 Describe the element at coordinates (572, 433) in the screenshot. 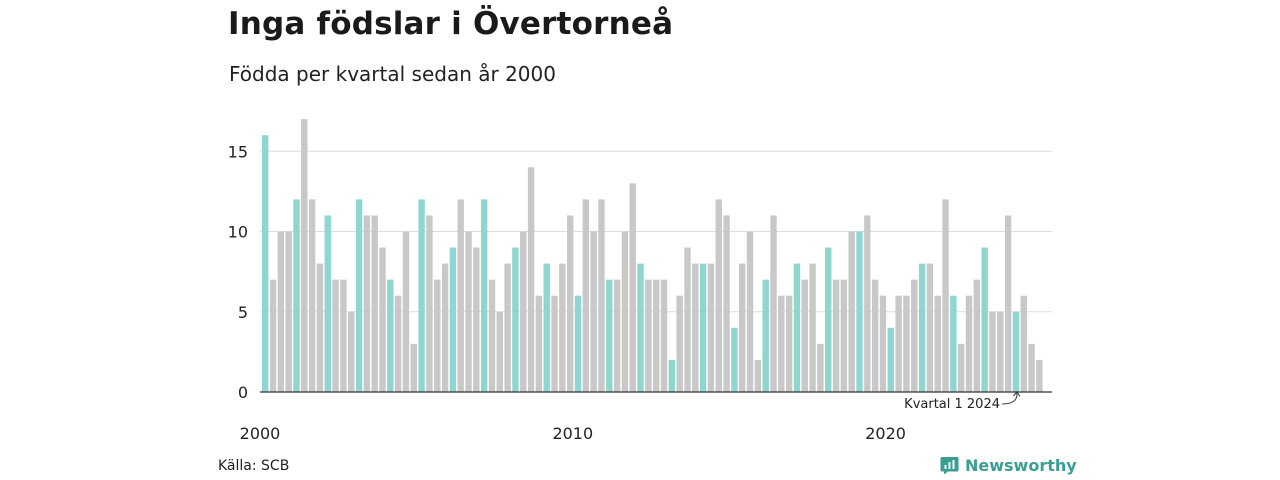

I see `x-tick-label: 2010` at that location.